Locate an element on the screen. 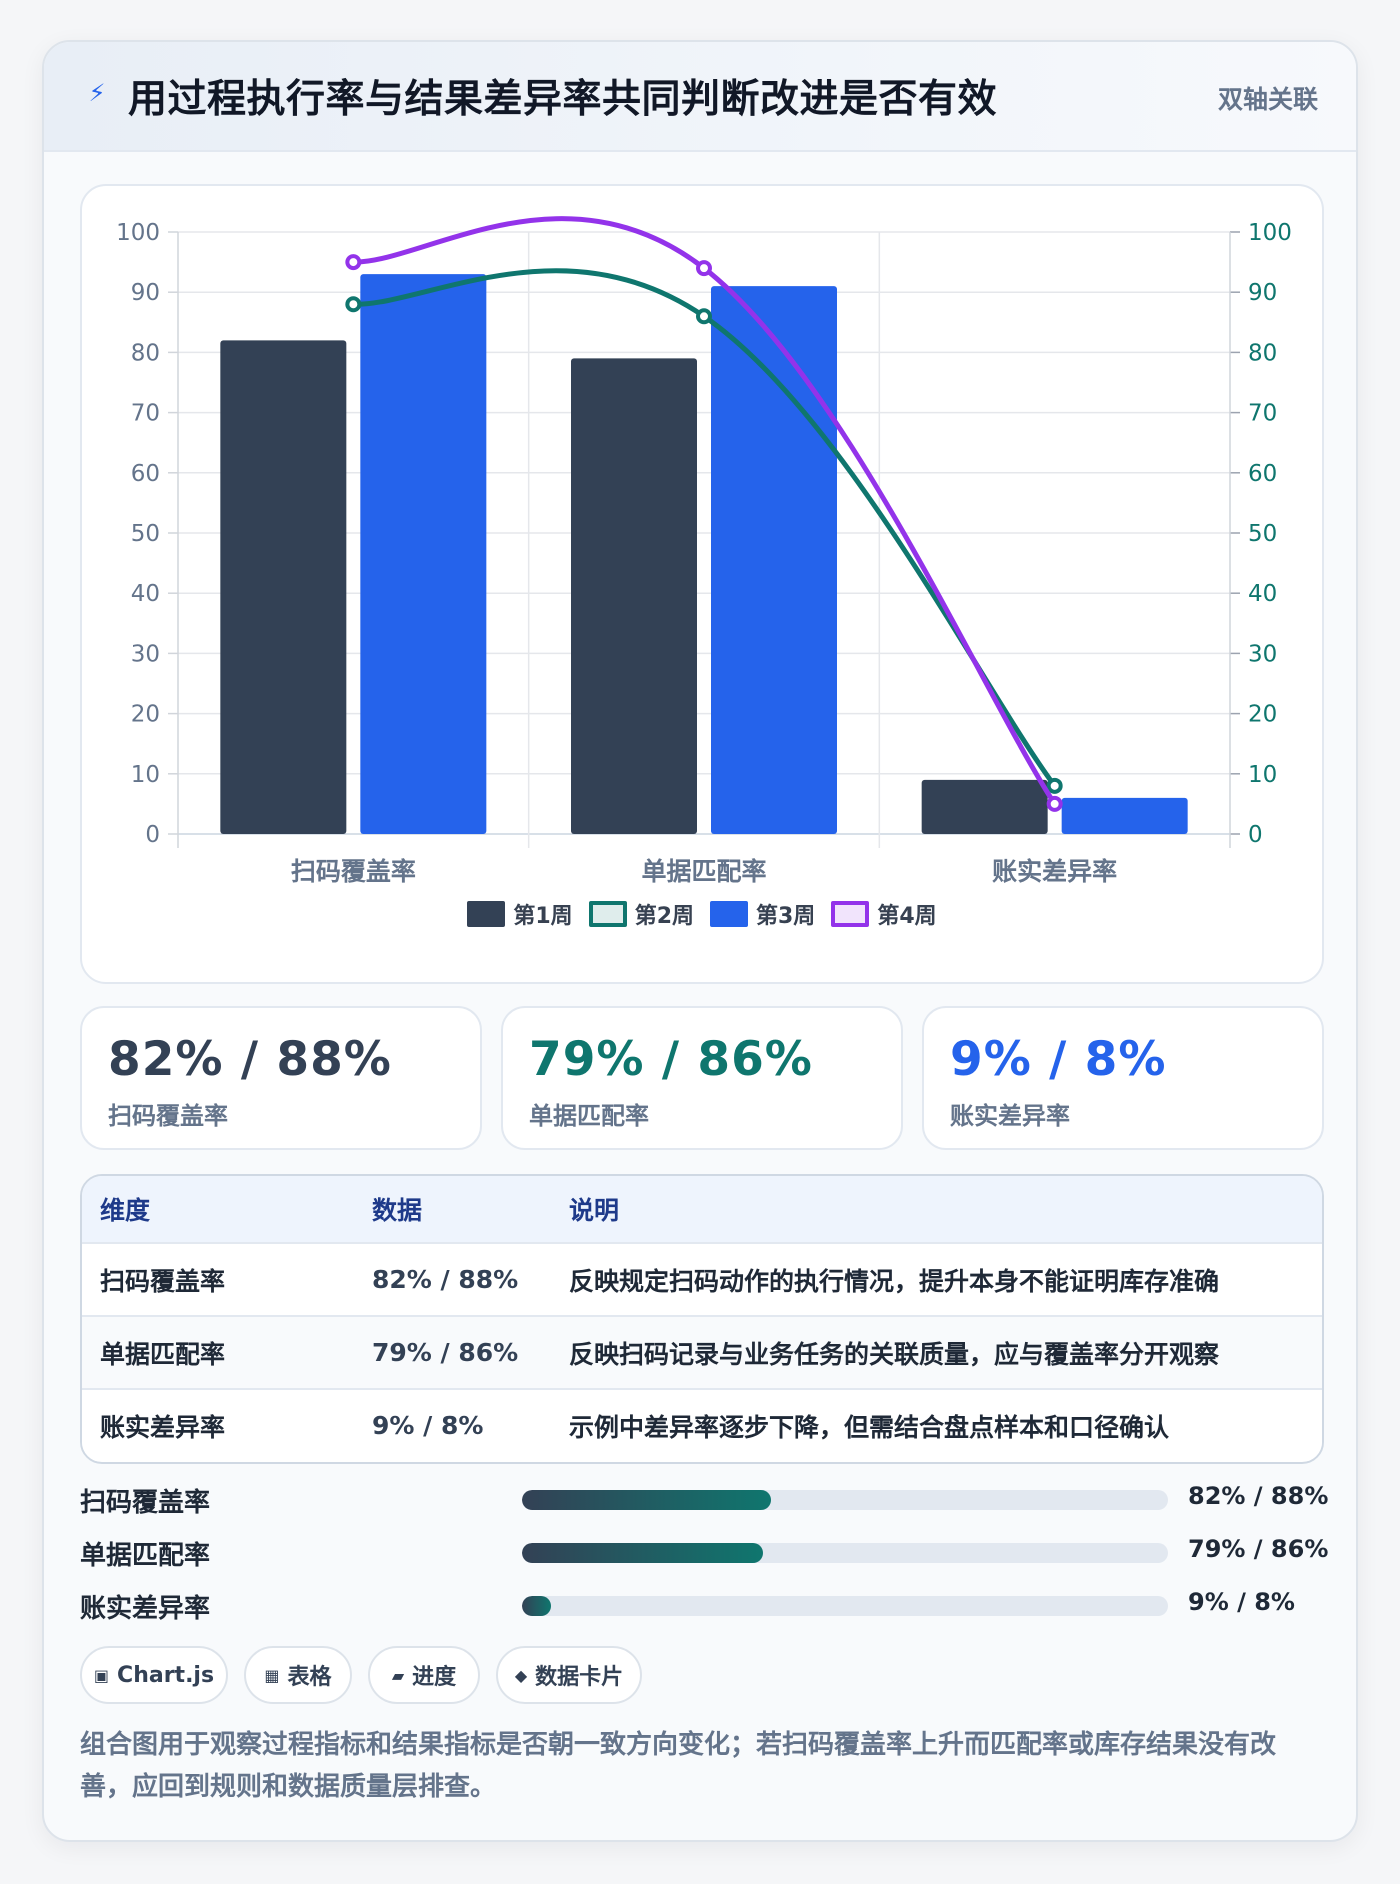  chip-progress: ▰ 进度 is located at coordinates (424, 1675).